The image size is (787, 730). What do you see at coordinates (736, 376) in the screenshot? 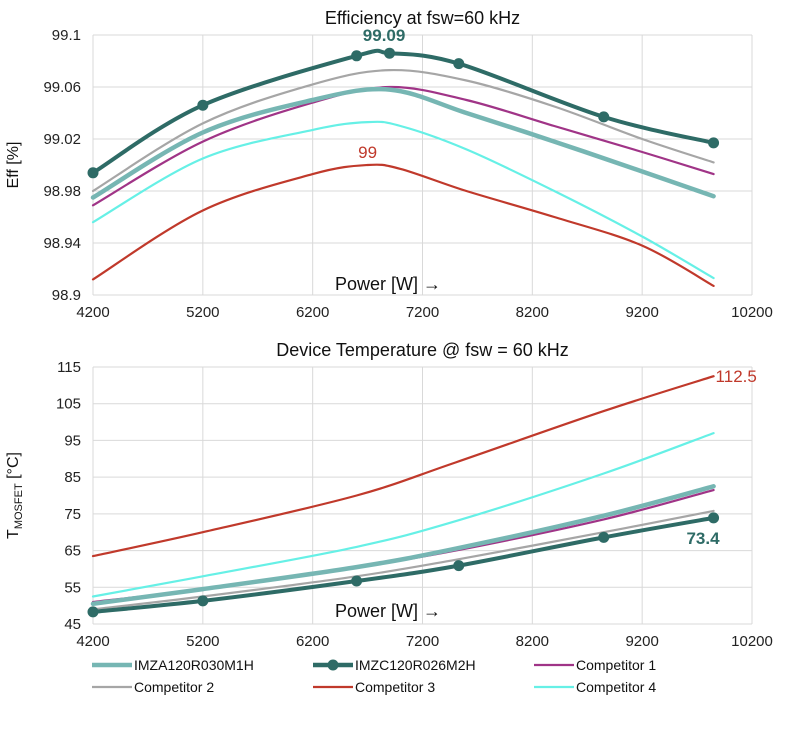
I see `data-label: 112.5` at bounding box center [736, 376].